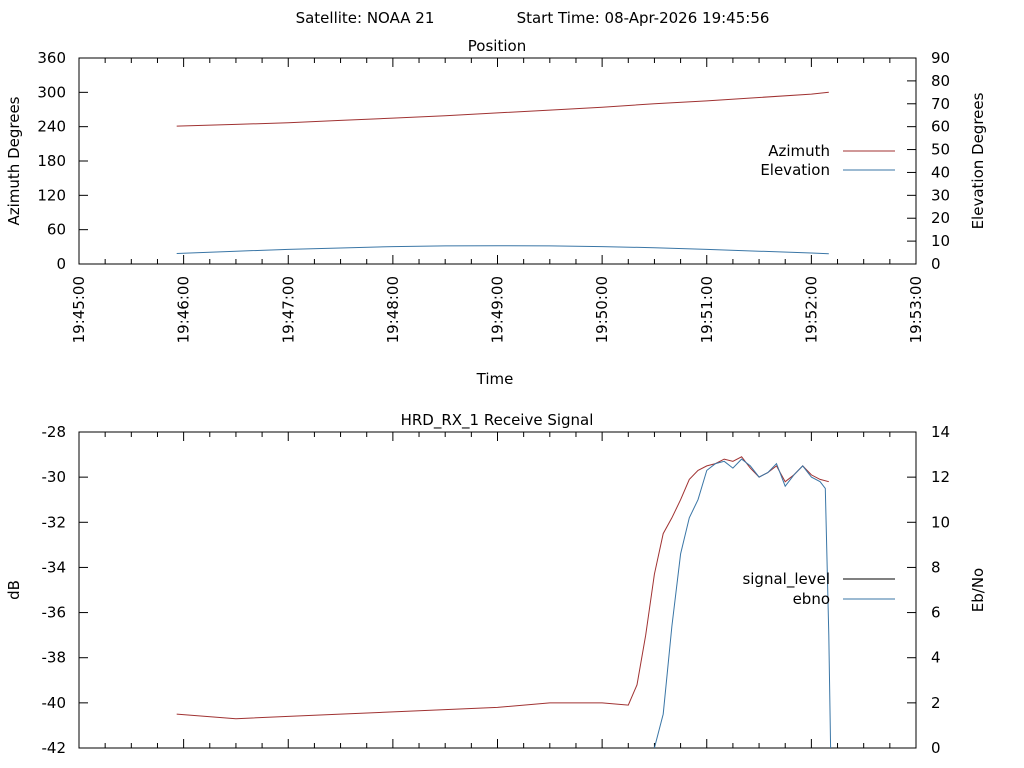 The height and width of the screenshot is (768, 1024). Describe the element at coordinates (940, 218) in the screenshot. I see `position-y2tick-label: 20` at that location.